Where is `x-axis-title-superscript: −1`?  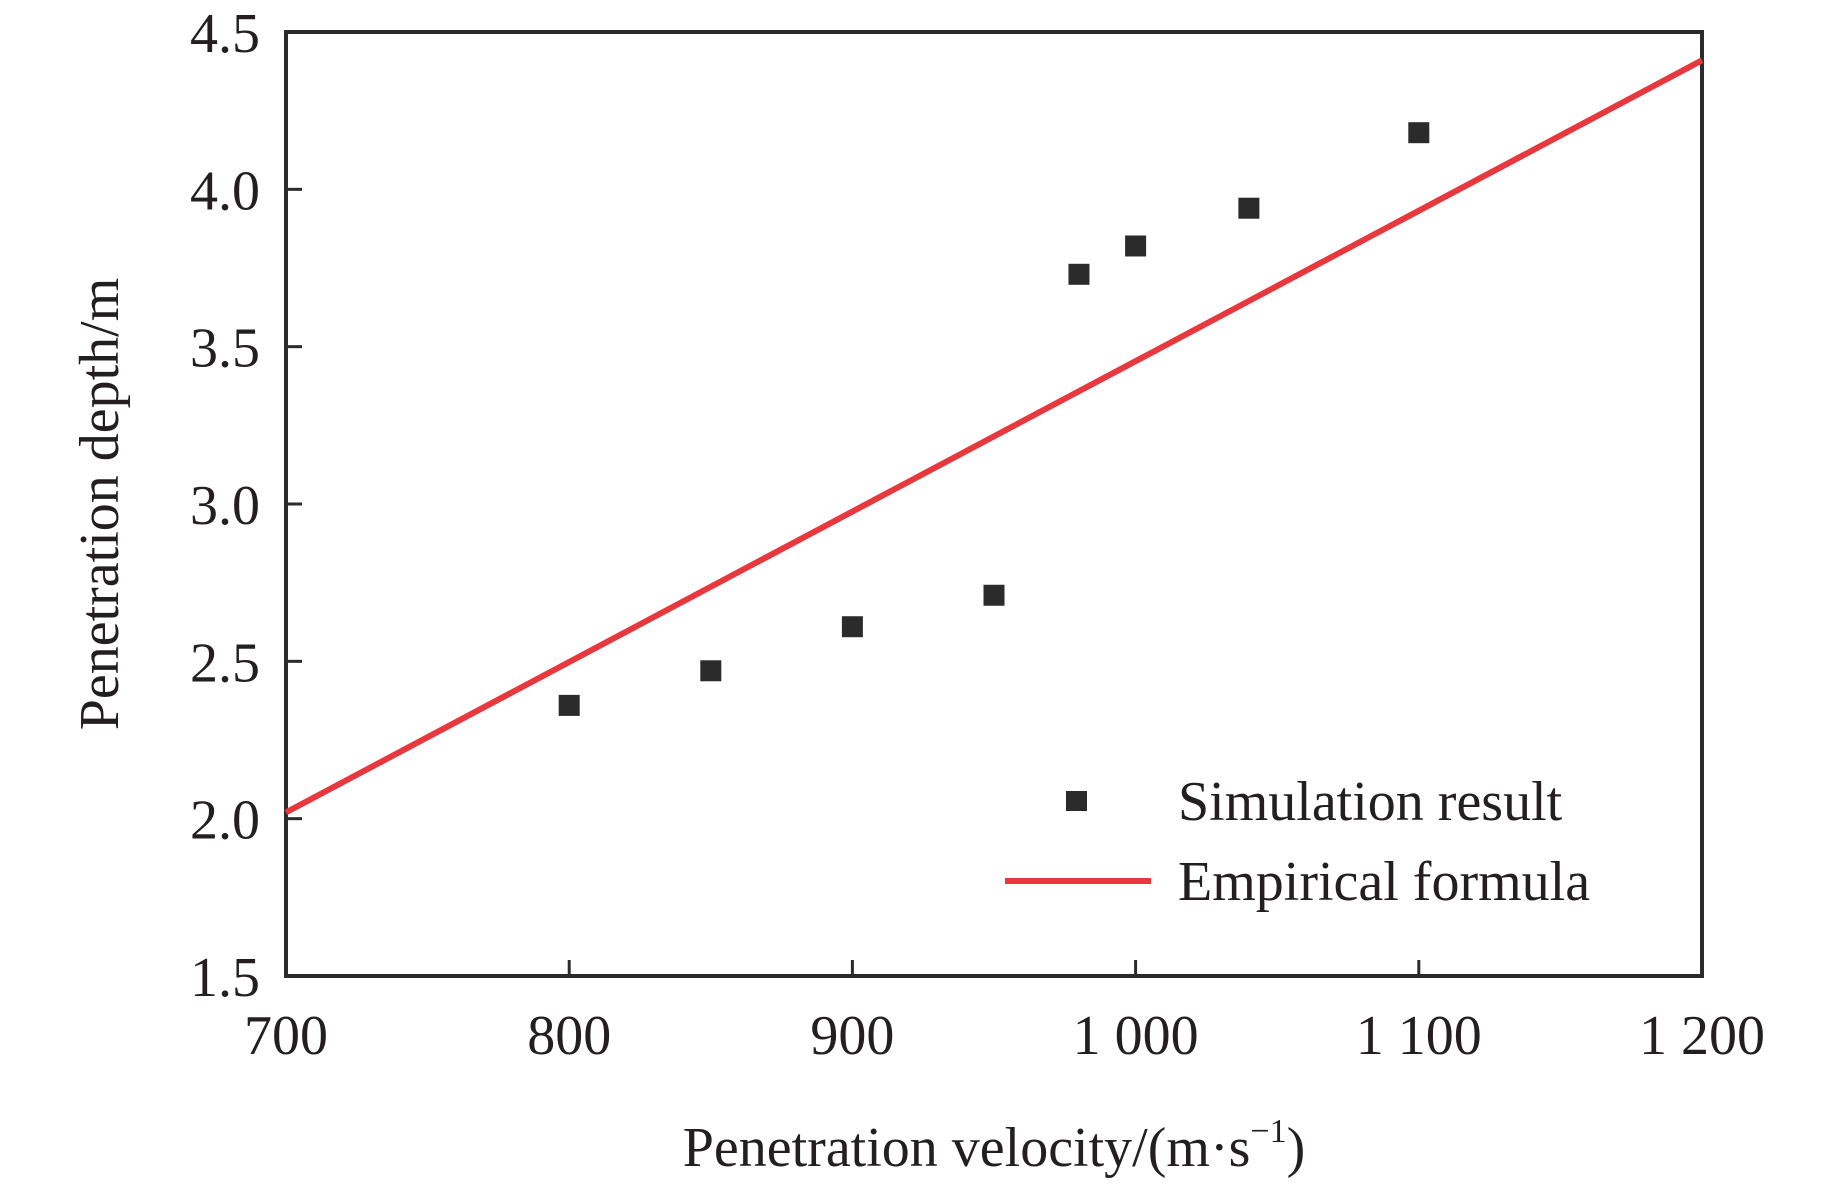 x-axis-title-superscript: −1 is located at coordinates (1268, 1131).